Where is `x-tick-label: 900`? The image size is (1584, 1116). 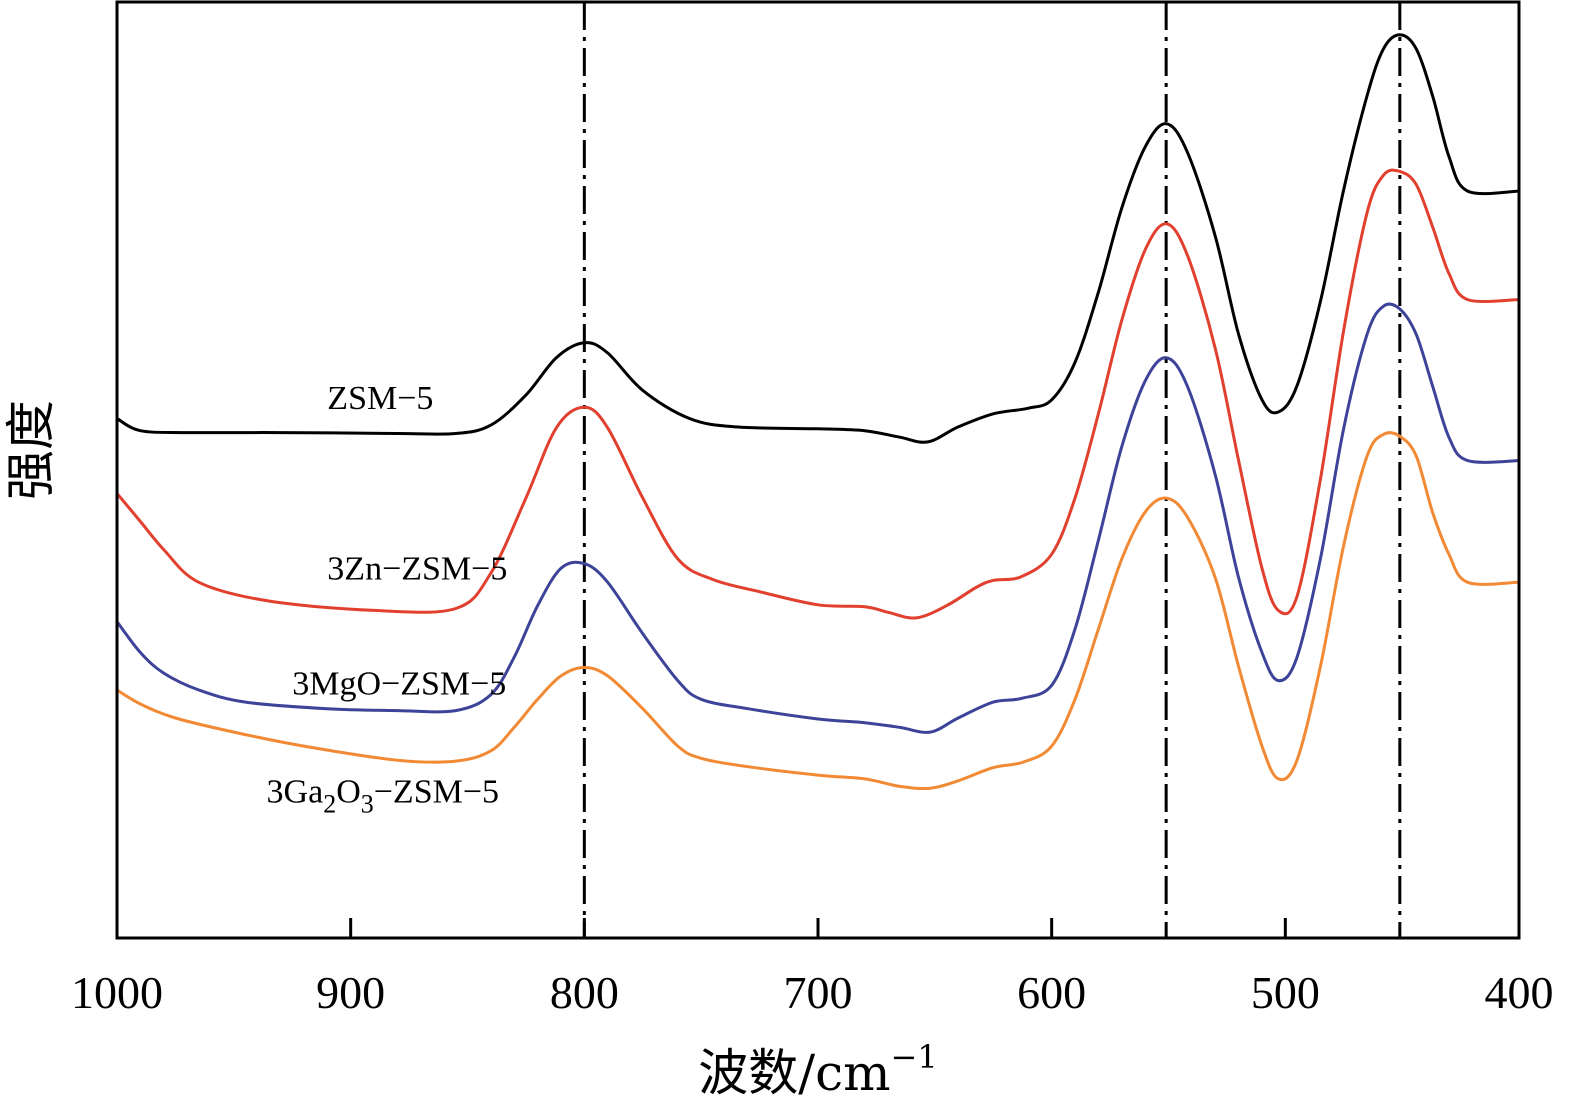 x-tick-label: 900 is located at coordinates (350, 992).